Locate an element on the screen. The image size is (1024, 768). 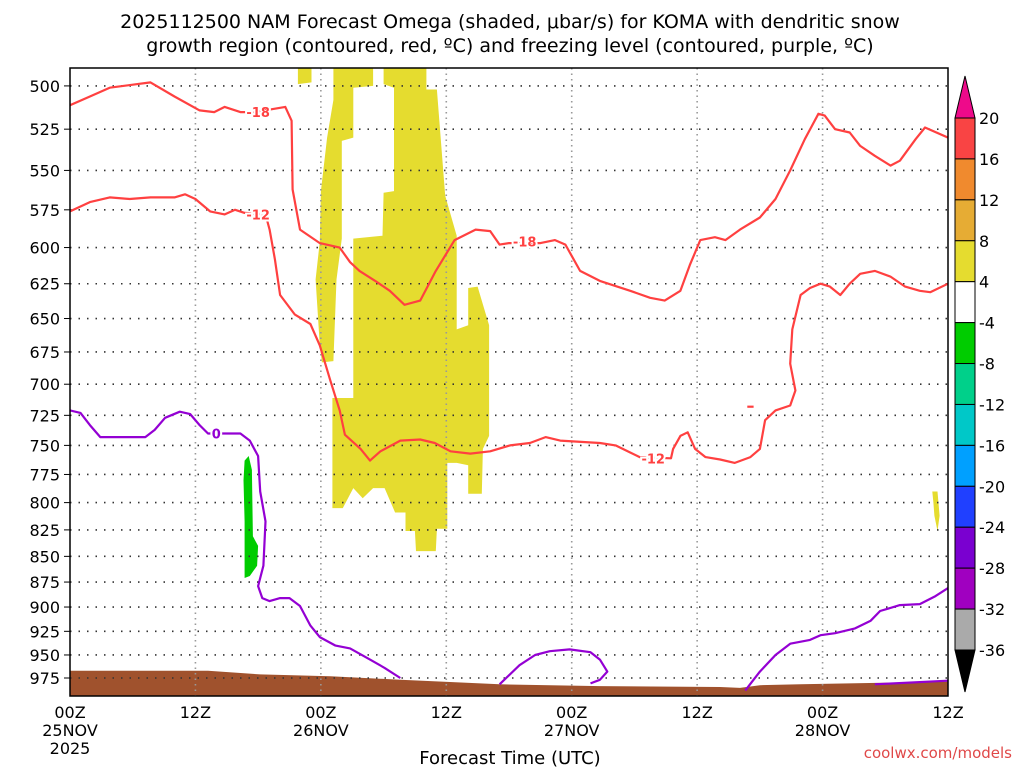
y-tick-label: 950 is located at coordinates (44, 655).